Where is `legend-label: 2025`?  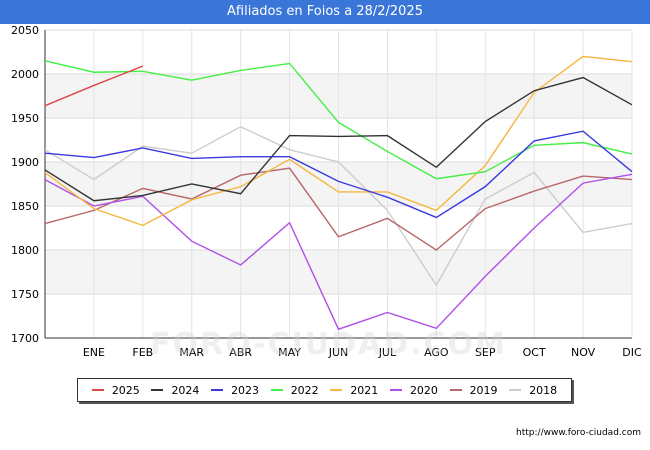 legend-label: 2025 is located at coordinates (125, 390).